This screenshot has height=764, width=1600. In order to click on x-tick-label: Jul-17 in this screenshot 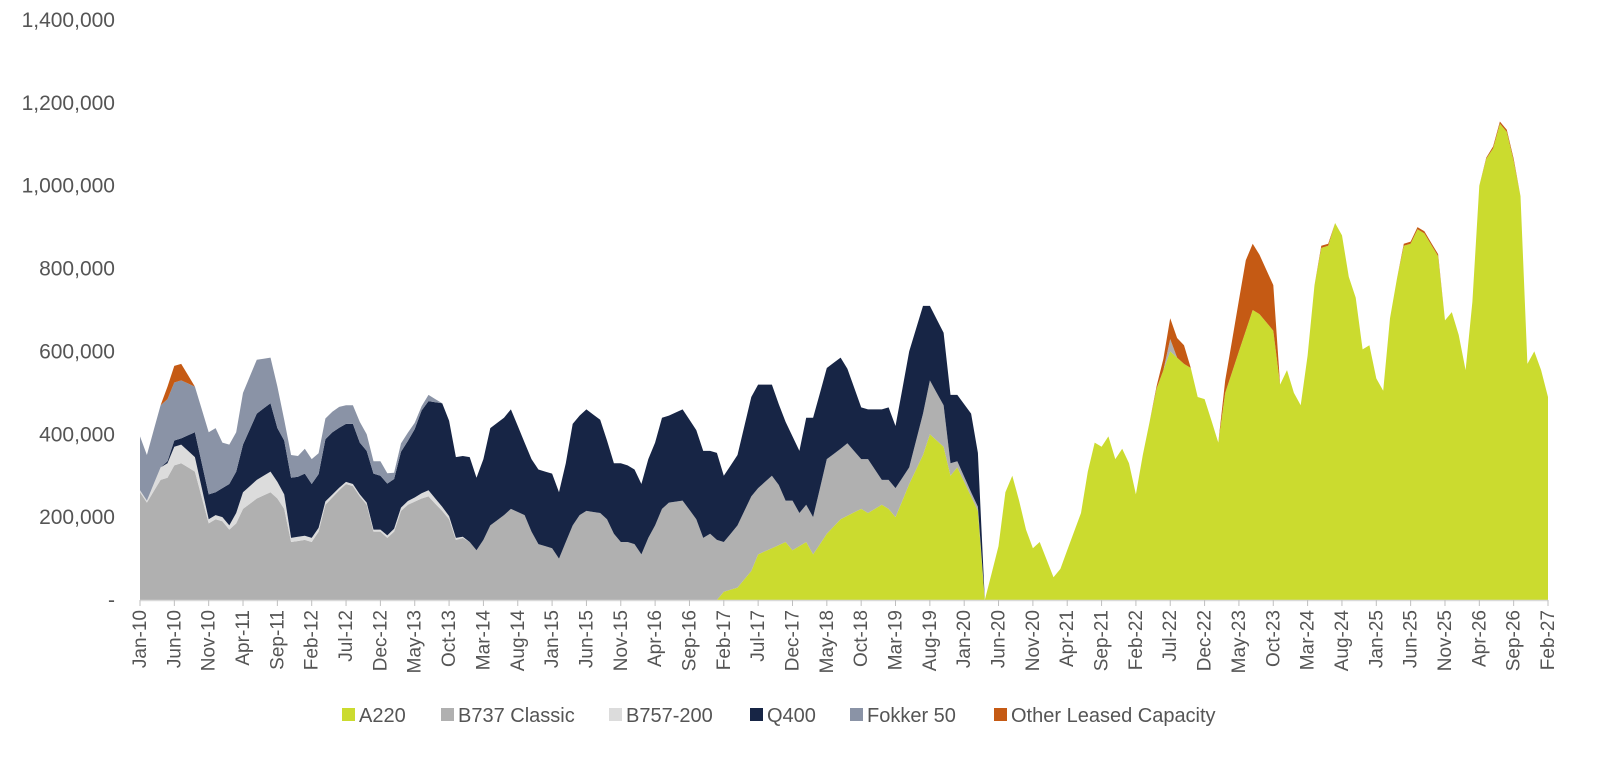, I will do `click(758, 636)`.